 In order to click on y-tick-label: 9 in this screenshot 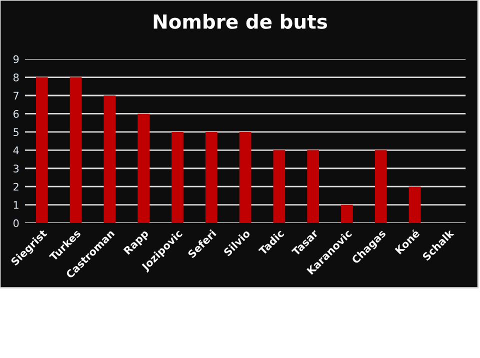, I will do `click(16, 59)`.